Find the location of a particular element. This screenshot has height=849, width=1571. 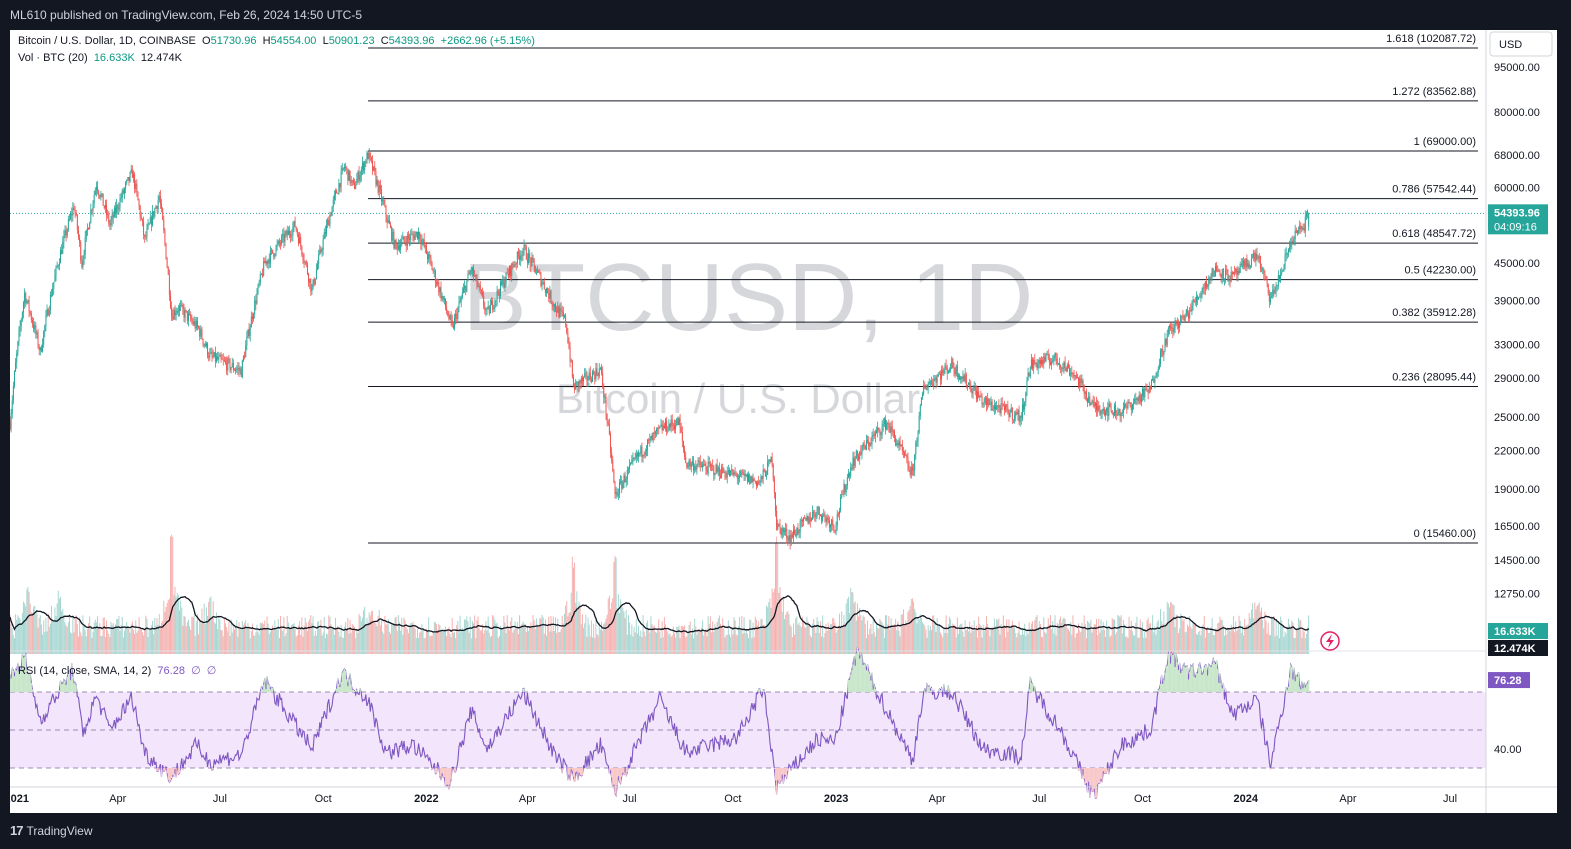

time-tick-label: Apr is located at coordinates (1347, 799).